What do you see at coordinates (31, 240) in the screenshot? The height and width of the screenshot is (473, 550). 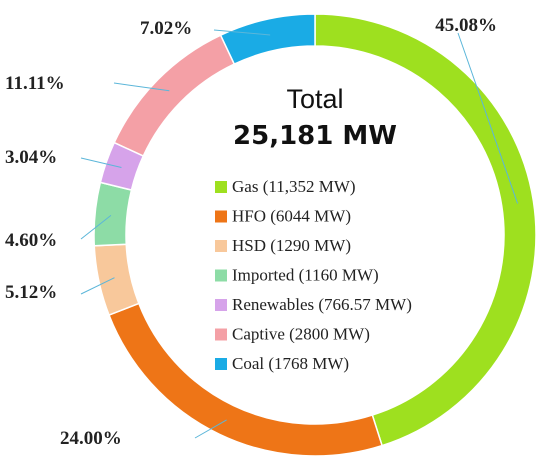 I see `value-label-imported: 4.60%` at bounding box center [31, 240].